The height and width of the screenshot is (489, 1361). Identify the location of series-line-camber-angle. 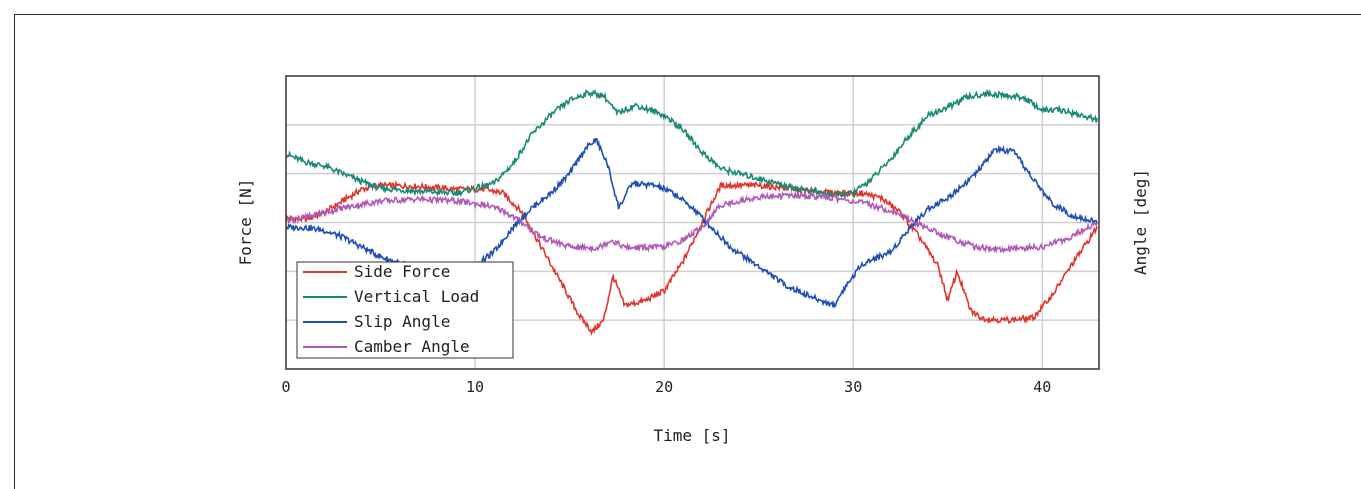
(691, 222).